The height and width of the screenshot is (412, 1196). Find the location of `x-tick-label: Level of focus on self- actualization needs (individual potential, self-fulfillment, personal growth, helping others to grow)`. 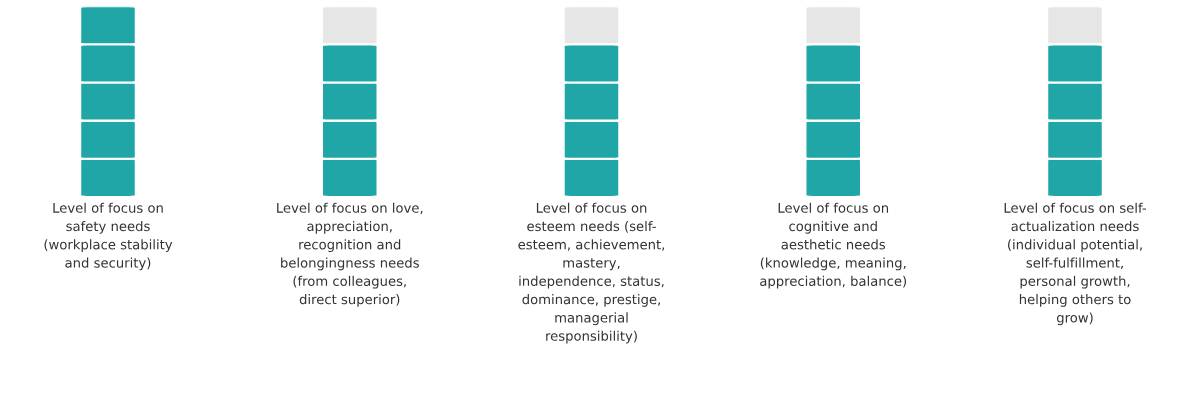

x-tick-label: Level of focus on self- actualization needs (individual potential, self-fulfillment, personal growth, helping others to grow) is located at coordinates (1075, 264).